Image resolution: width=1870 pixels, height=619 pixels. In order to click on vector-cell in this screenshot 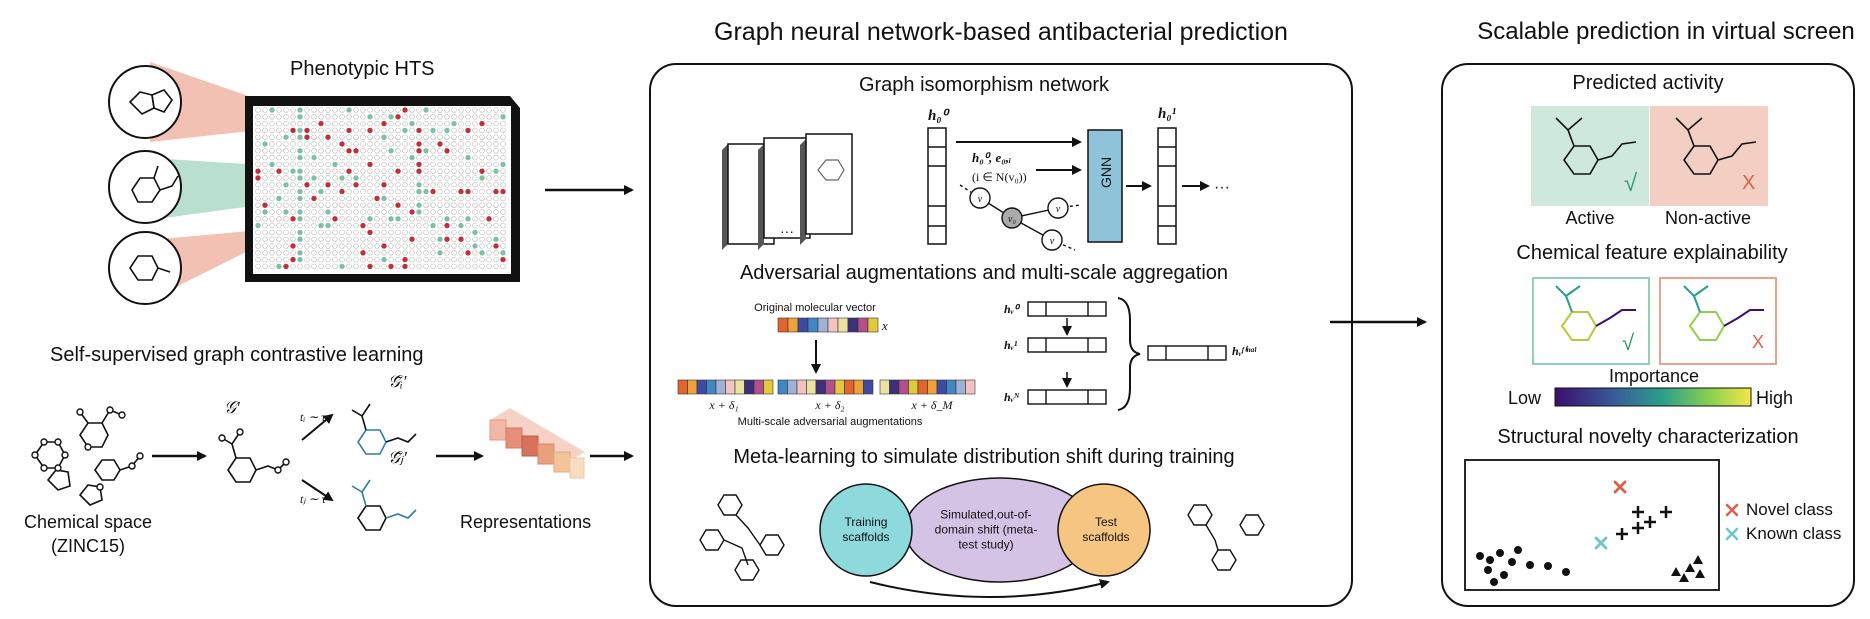, I will do `click(803, 325)`.